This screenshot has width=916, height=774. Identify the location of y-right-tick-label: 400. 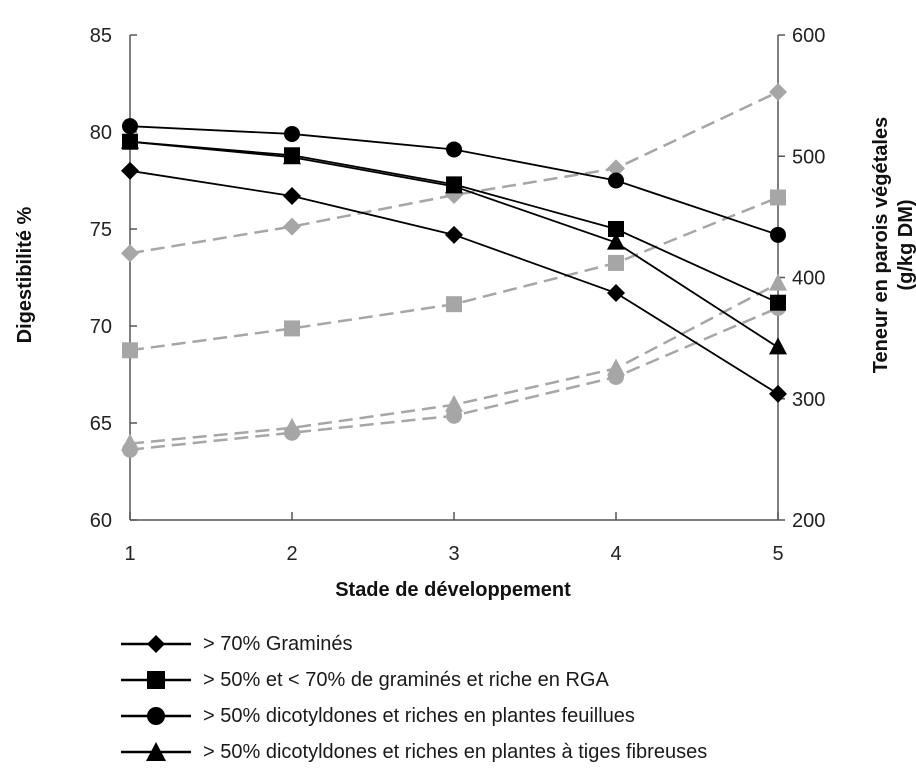
(808, 279).